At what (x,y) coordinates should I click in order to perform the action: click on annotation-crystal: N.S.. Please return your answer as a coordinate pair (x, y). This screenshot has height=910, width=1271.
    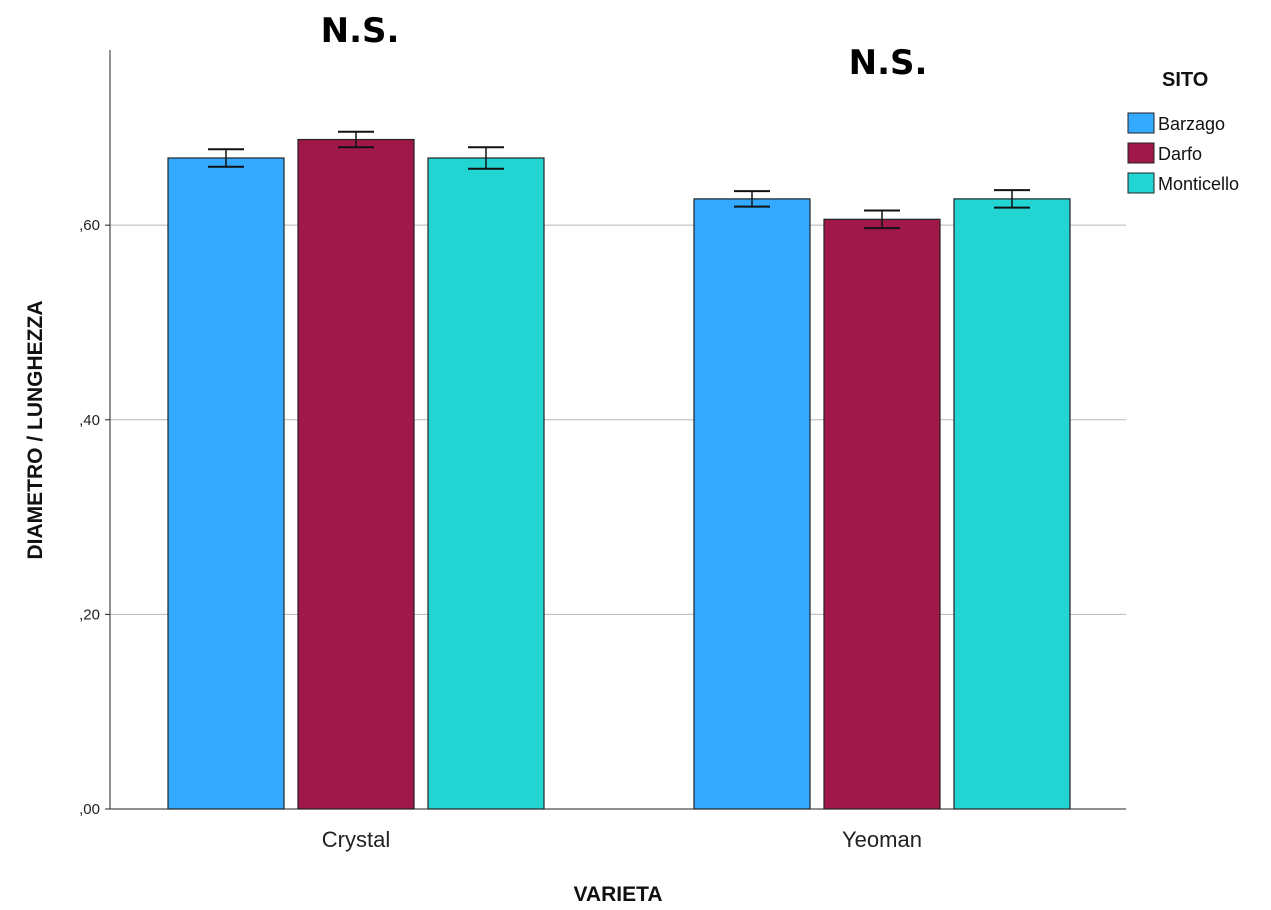
    Looking at the image, I should click on (360, 31).